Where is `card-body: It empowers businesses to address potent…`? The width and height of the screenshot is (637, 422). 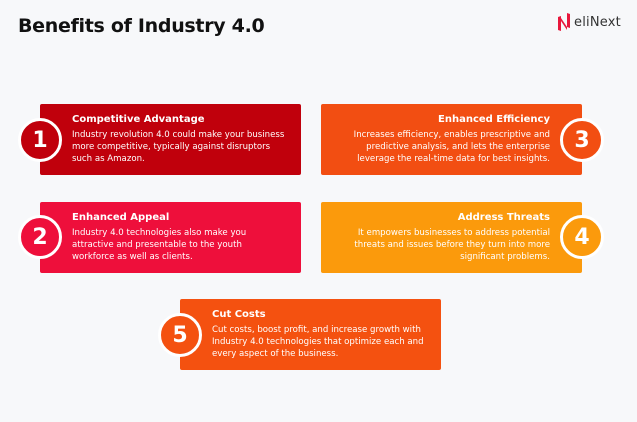
card-body: It empowers businesses to address potent… is located at coordinates (452, 245).